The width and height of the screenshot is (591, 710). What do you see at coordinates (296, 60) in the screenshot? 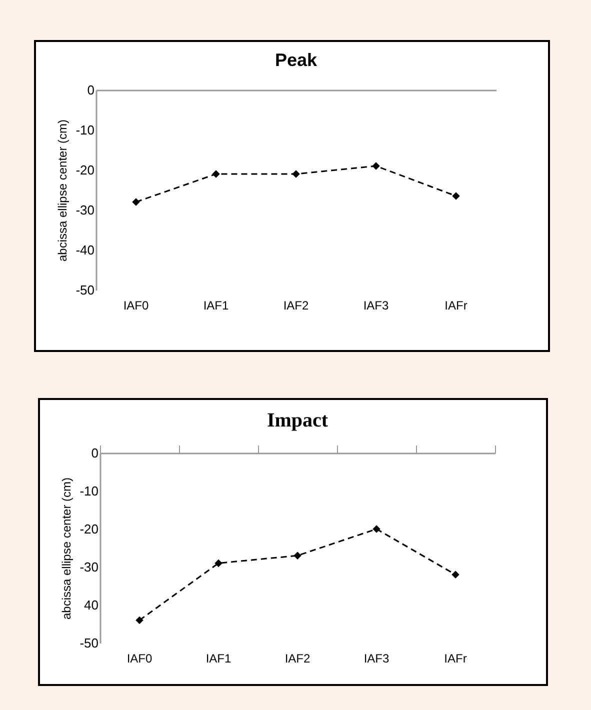
I see `chart-title: Peak` at bounding box center [296, 60].